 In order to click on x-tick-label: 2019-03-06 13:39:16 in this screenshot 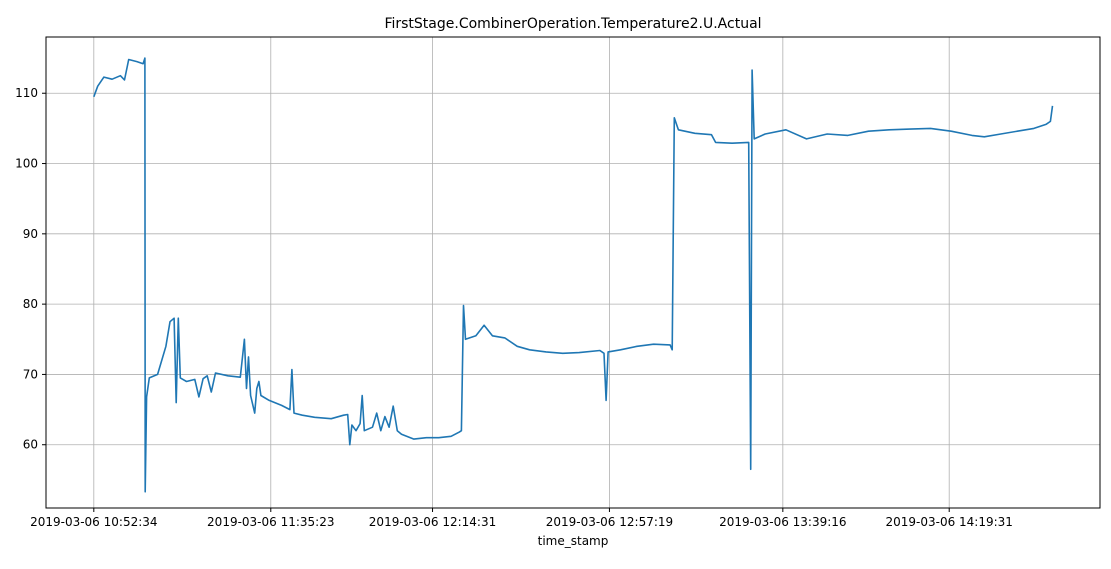, I will do `click(782, 522)`.